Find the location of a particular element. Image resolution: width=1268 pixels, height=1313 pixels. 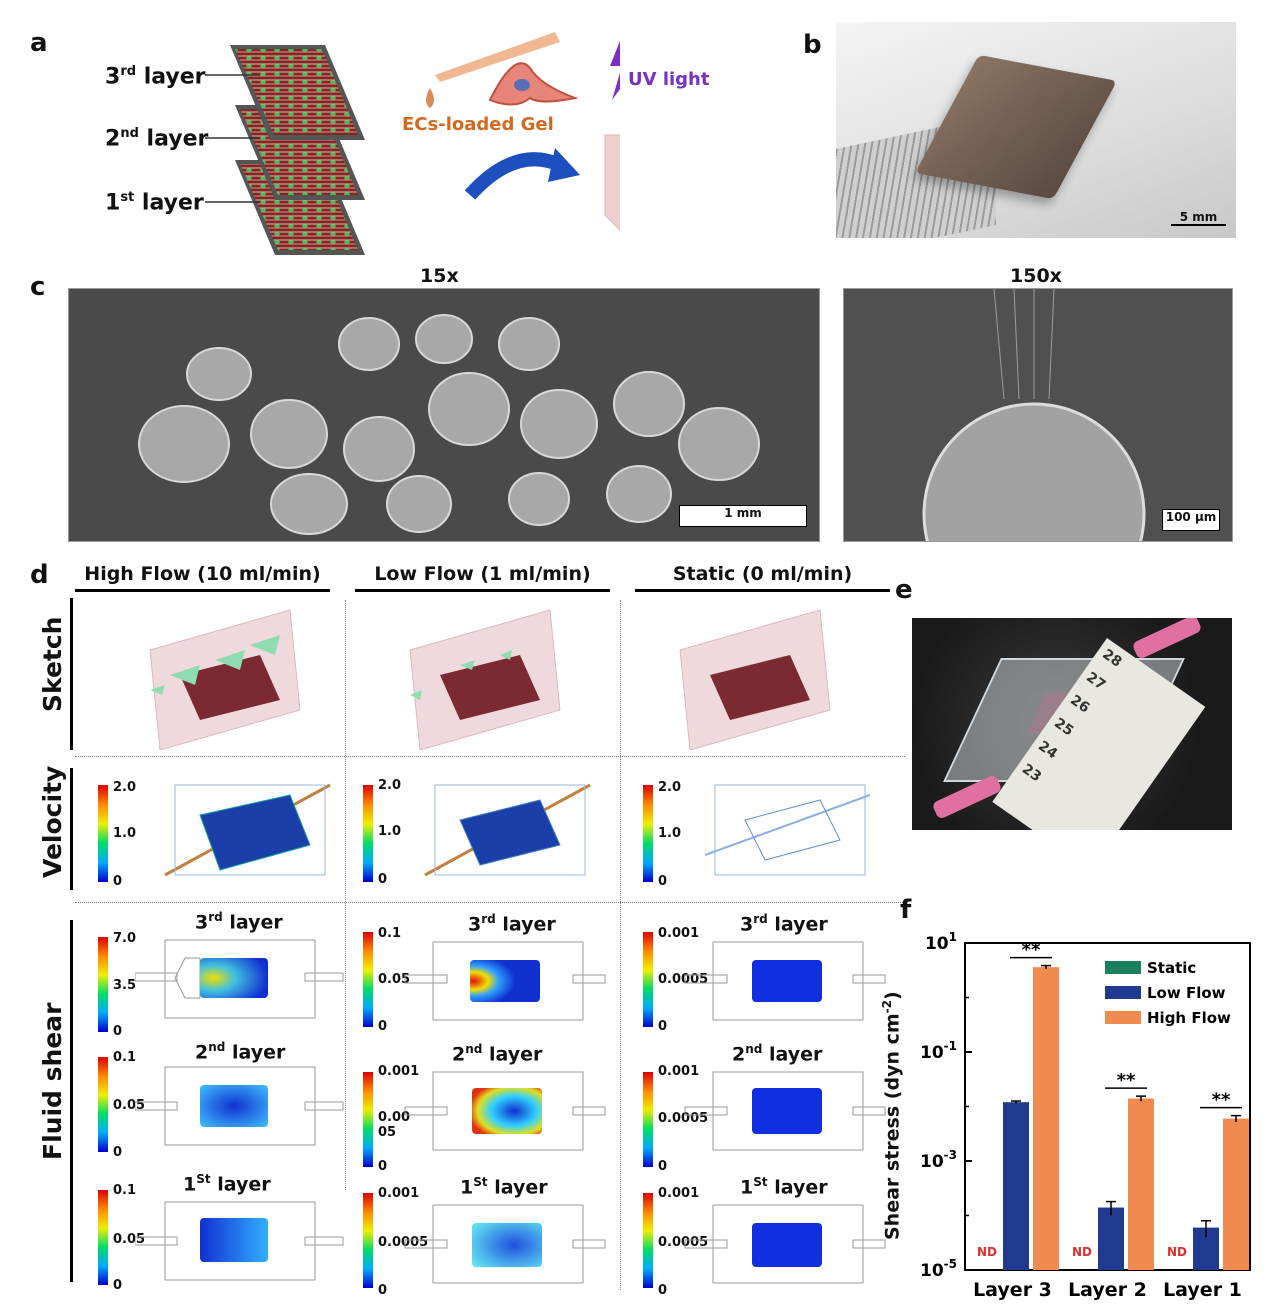

sem-single-fiber is located at coordinates (1038, 415).